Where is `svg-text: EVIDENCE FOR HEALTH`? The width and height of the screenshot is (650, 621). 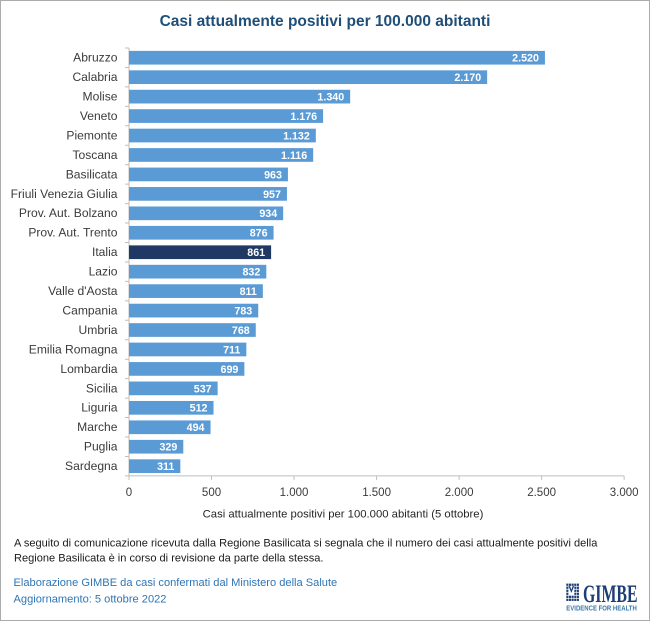
svg-text: EVIDENCE FOR HEALTH is located at coordinates (601, 608).